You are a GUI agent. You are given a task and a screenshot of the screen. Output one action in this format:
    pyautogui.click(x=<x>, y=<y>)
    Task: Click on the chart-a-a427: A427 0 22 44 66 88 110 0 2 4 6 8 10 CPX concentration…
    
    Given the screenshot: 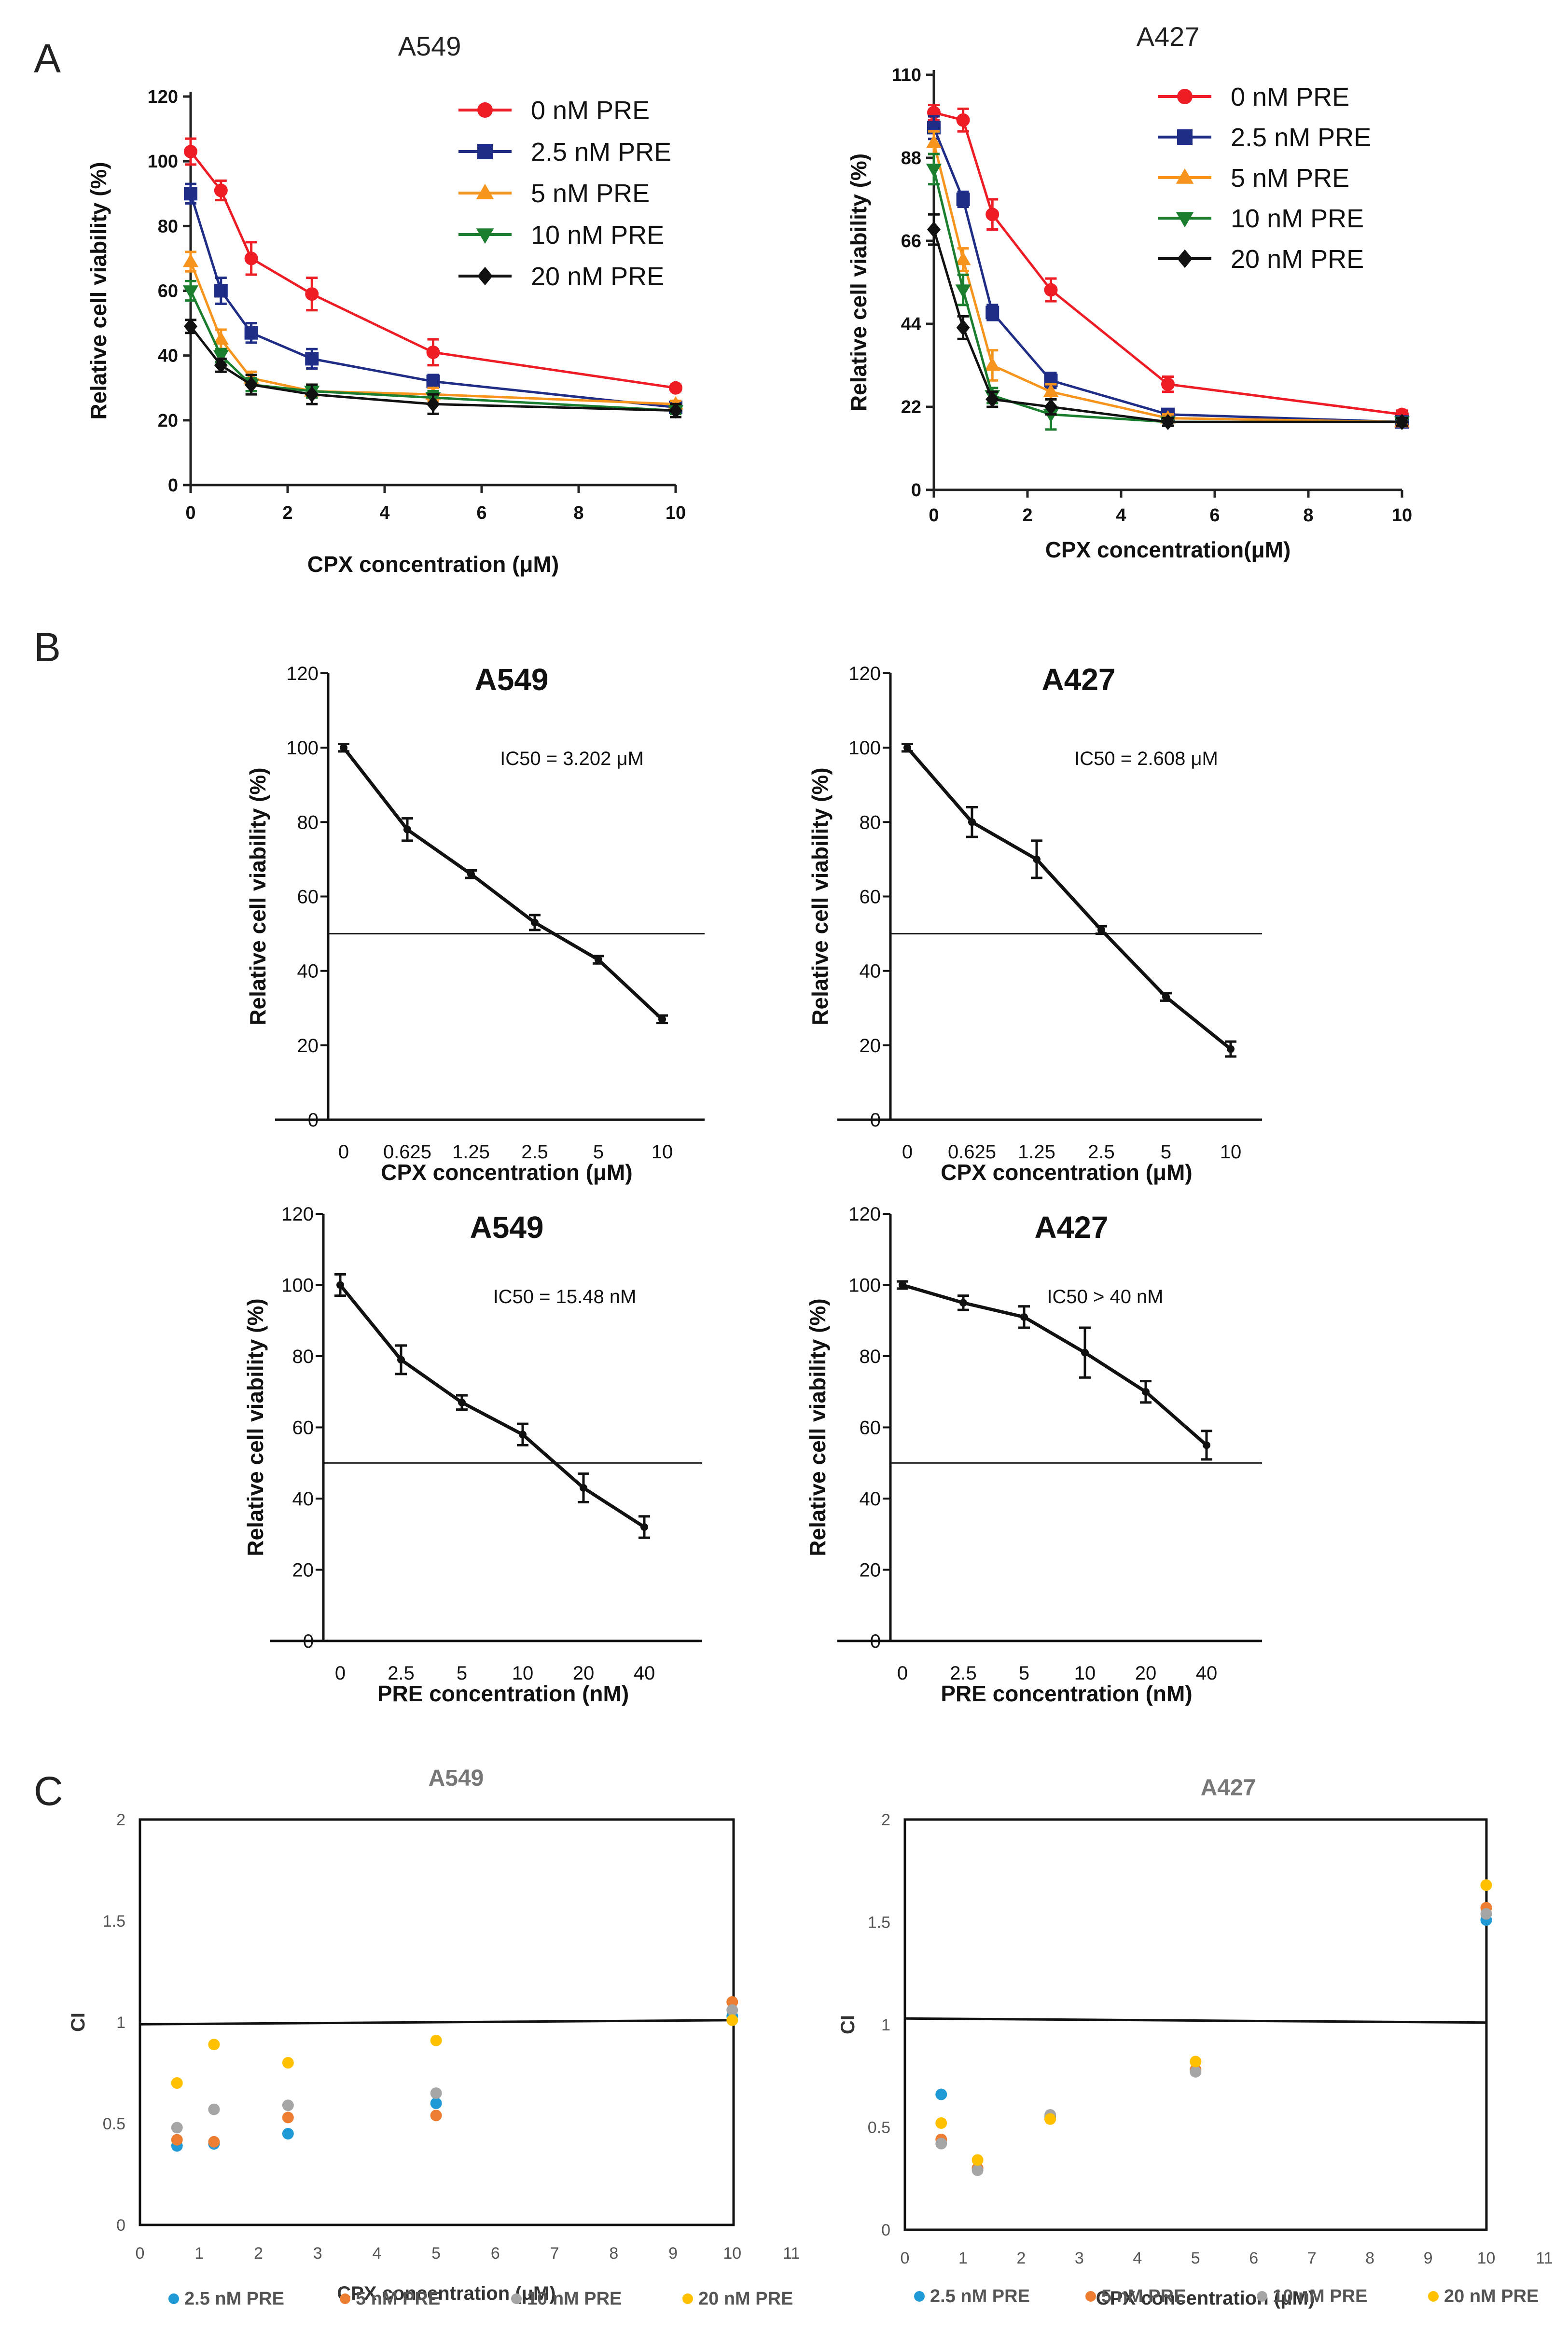 What is the action you would take?
    pyautogui.click(x=1129, y=291)
    